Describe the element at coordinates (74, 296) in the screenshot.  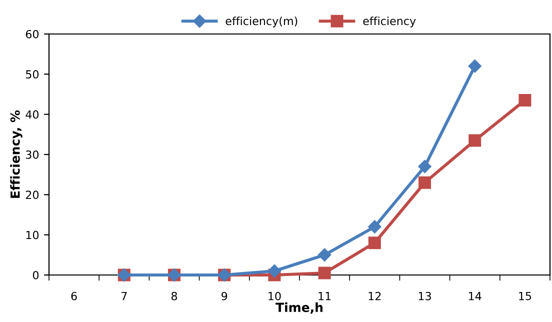
I see `x-tick-label: 6` at that location.